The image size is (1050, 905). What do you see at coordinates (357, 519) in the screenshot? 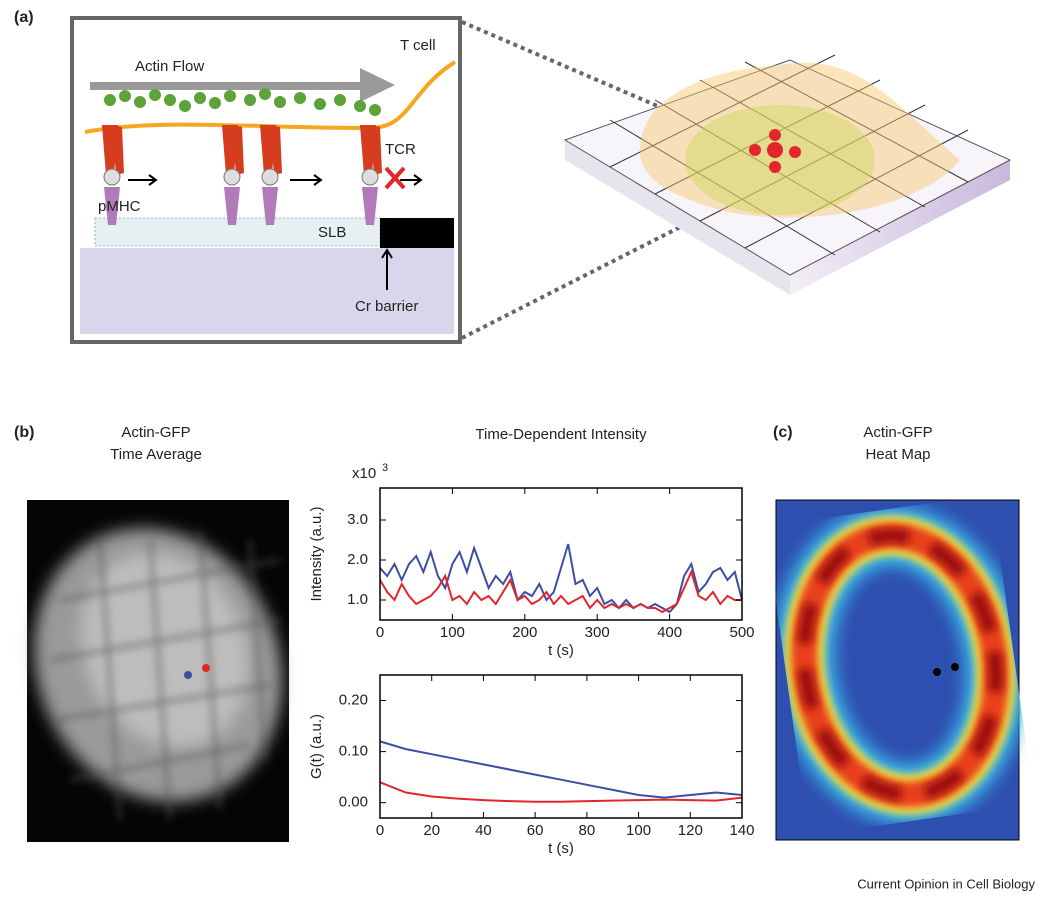
I see `y-tick-label: 3.0` at bounding box center [357, 519].